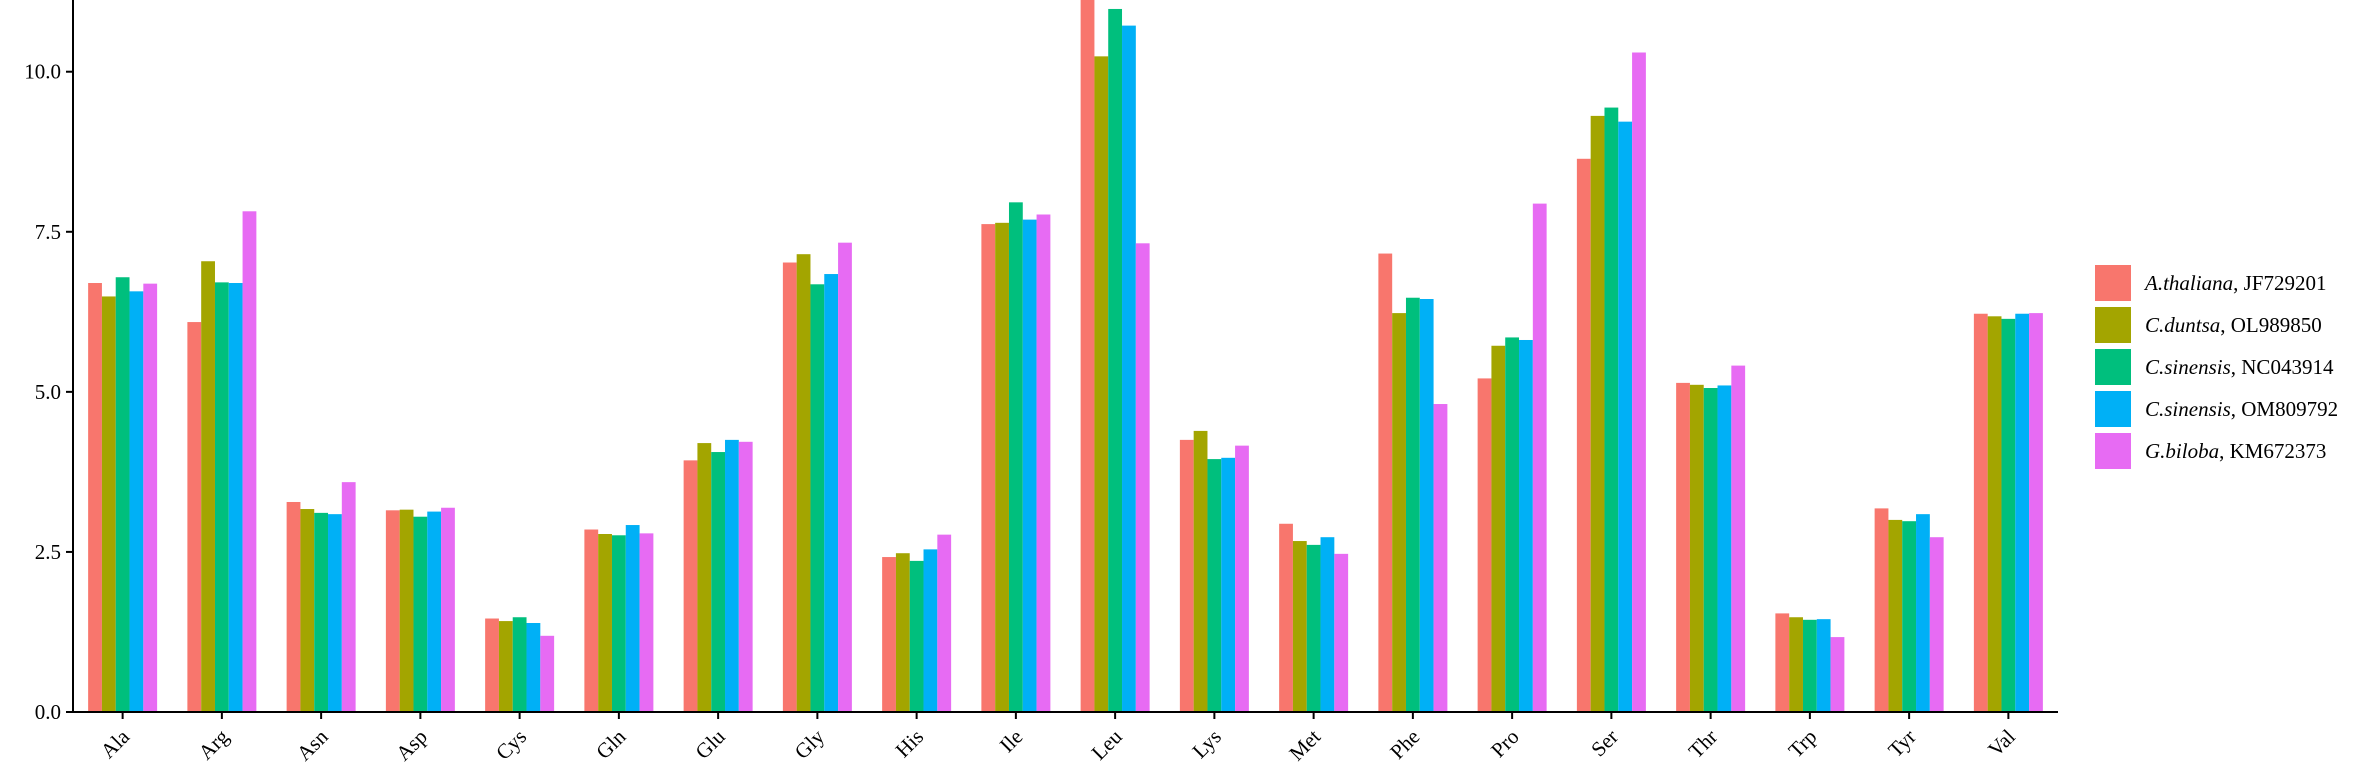  Describe the element at coordinates (2216, 409) in the screenshot. I see `legend-item: C.sinensis, OM809792` at that location.